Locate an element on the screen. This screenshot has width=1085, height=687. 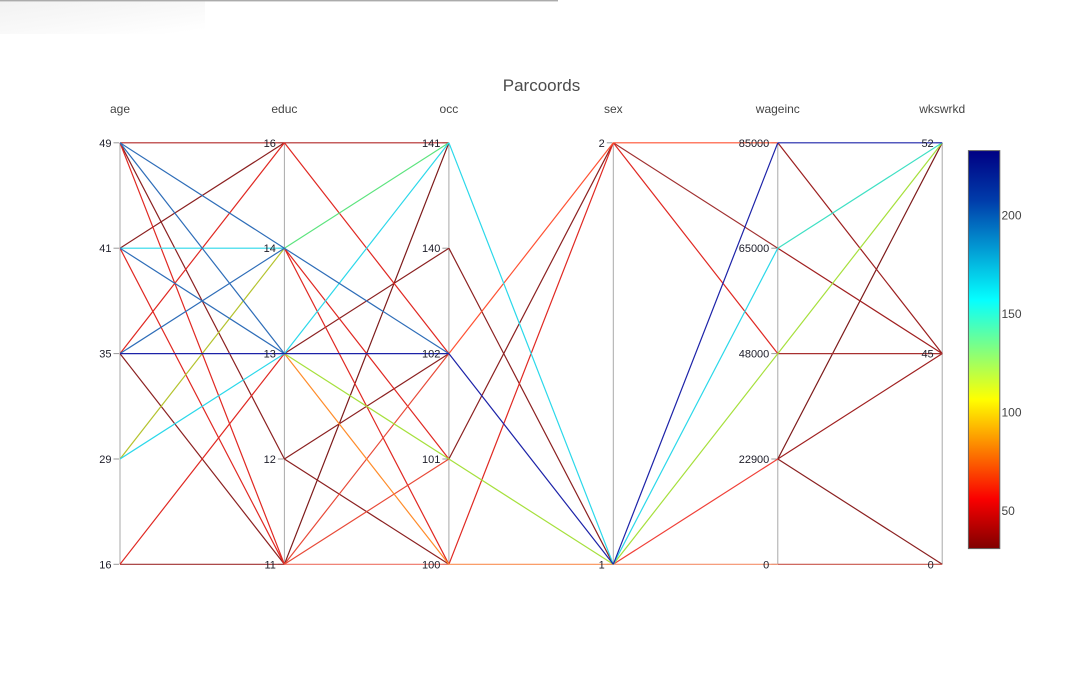
svg-text: 35 is located at coordinates (105, 355).